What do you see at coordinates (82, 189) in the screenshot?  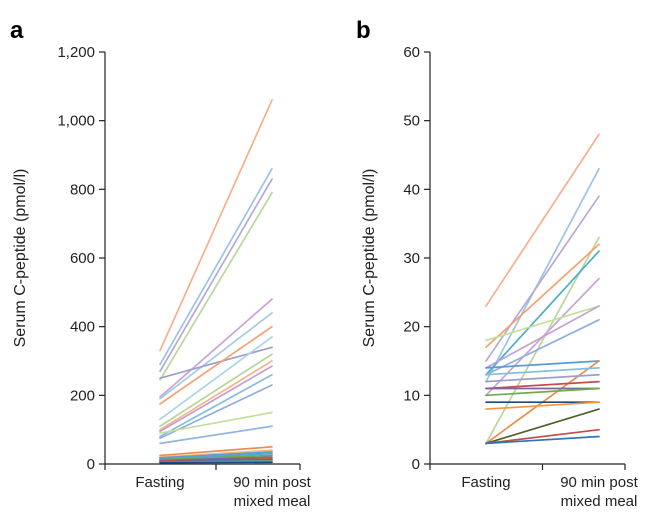 I see `y-tick-label: 800` at bounding box center [82, 189].